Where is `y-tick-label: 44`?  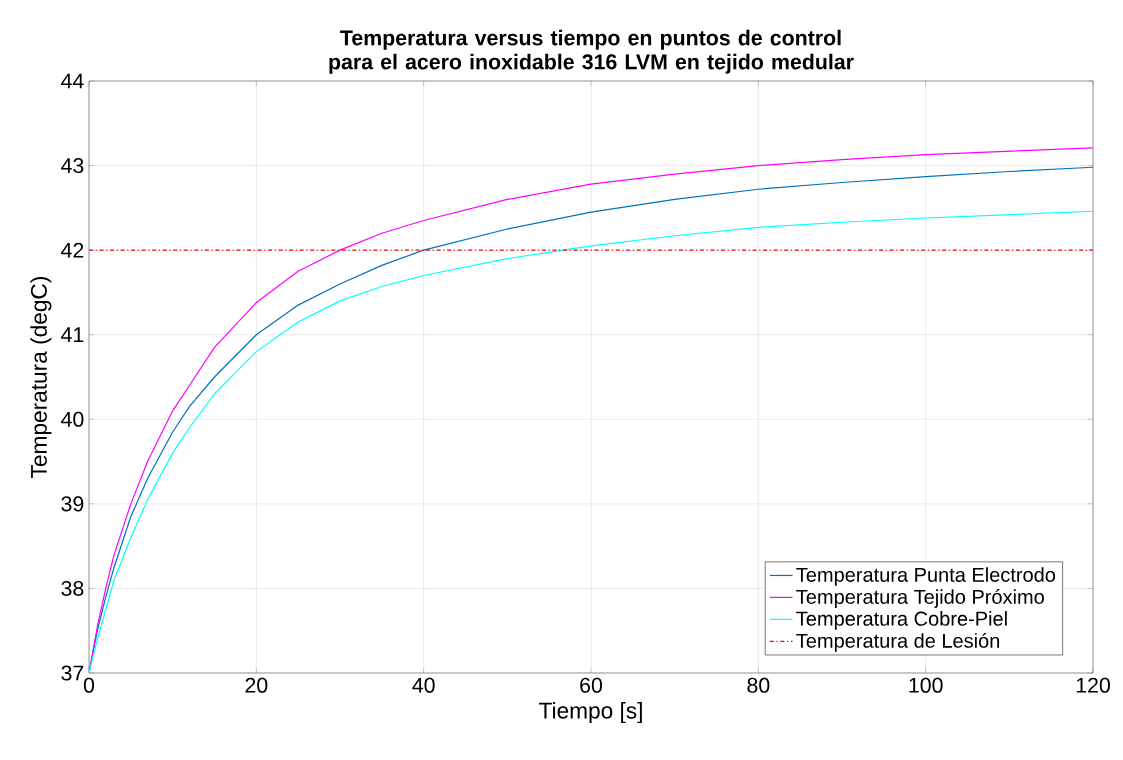
y-tick-label: 44 is located at coordinates (72, 81).